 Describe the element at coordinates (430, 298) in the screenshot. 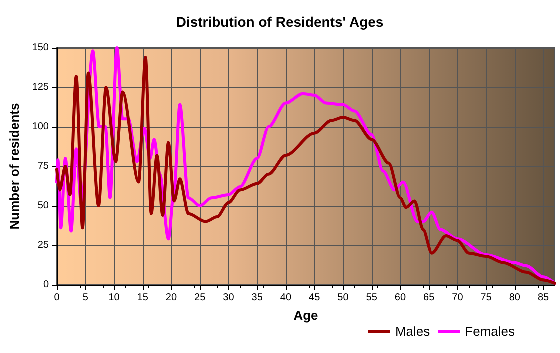

I see `x-tick-label: 65` at that location.